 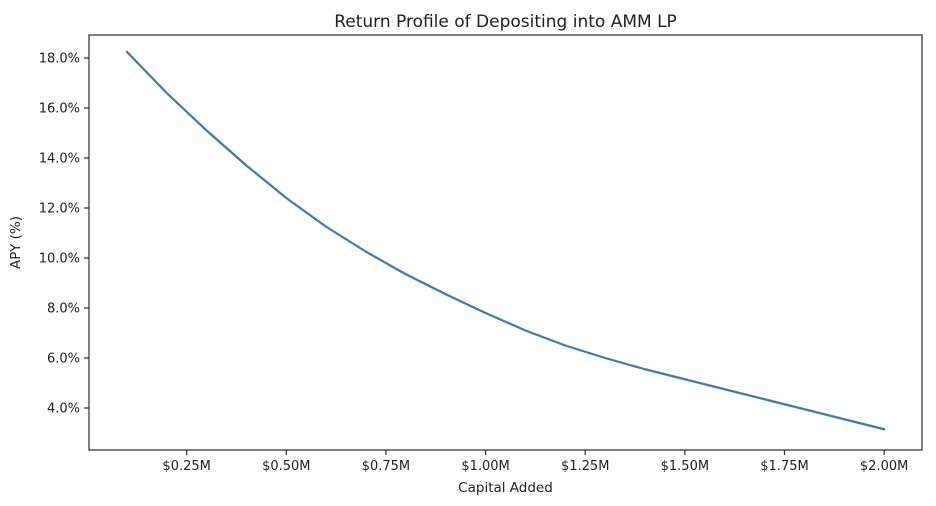 What do you see at coordinates (59, 59) in the screenshot?
I see `y-tick-label: 18.0%` at bounding box center [59, 59].